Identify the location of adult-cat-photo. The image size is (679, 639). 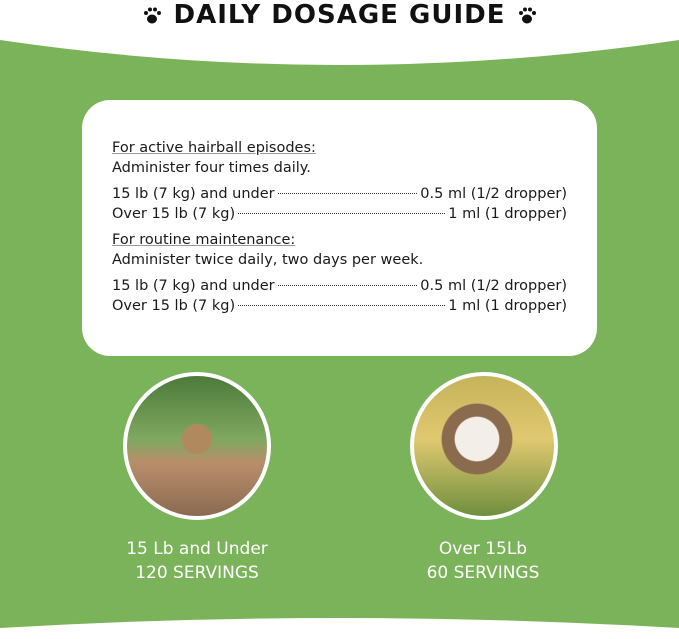
(484, 446).